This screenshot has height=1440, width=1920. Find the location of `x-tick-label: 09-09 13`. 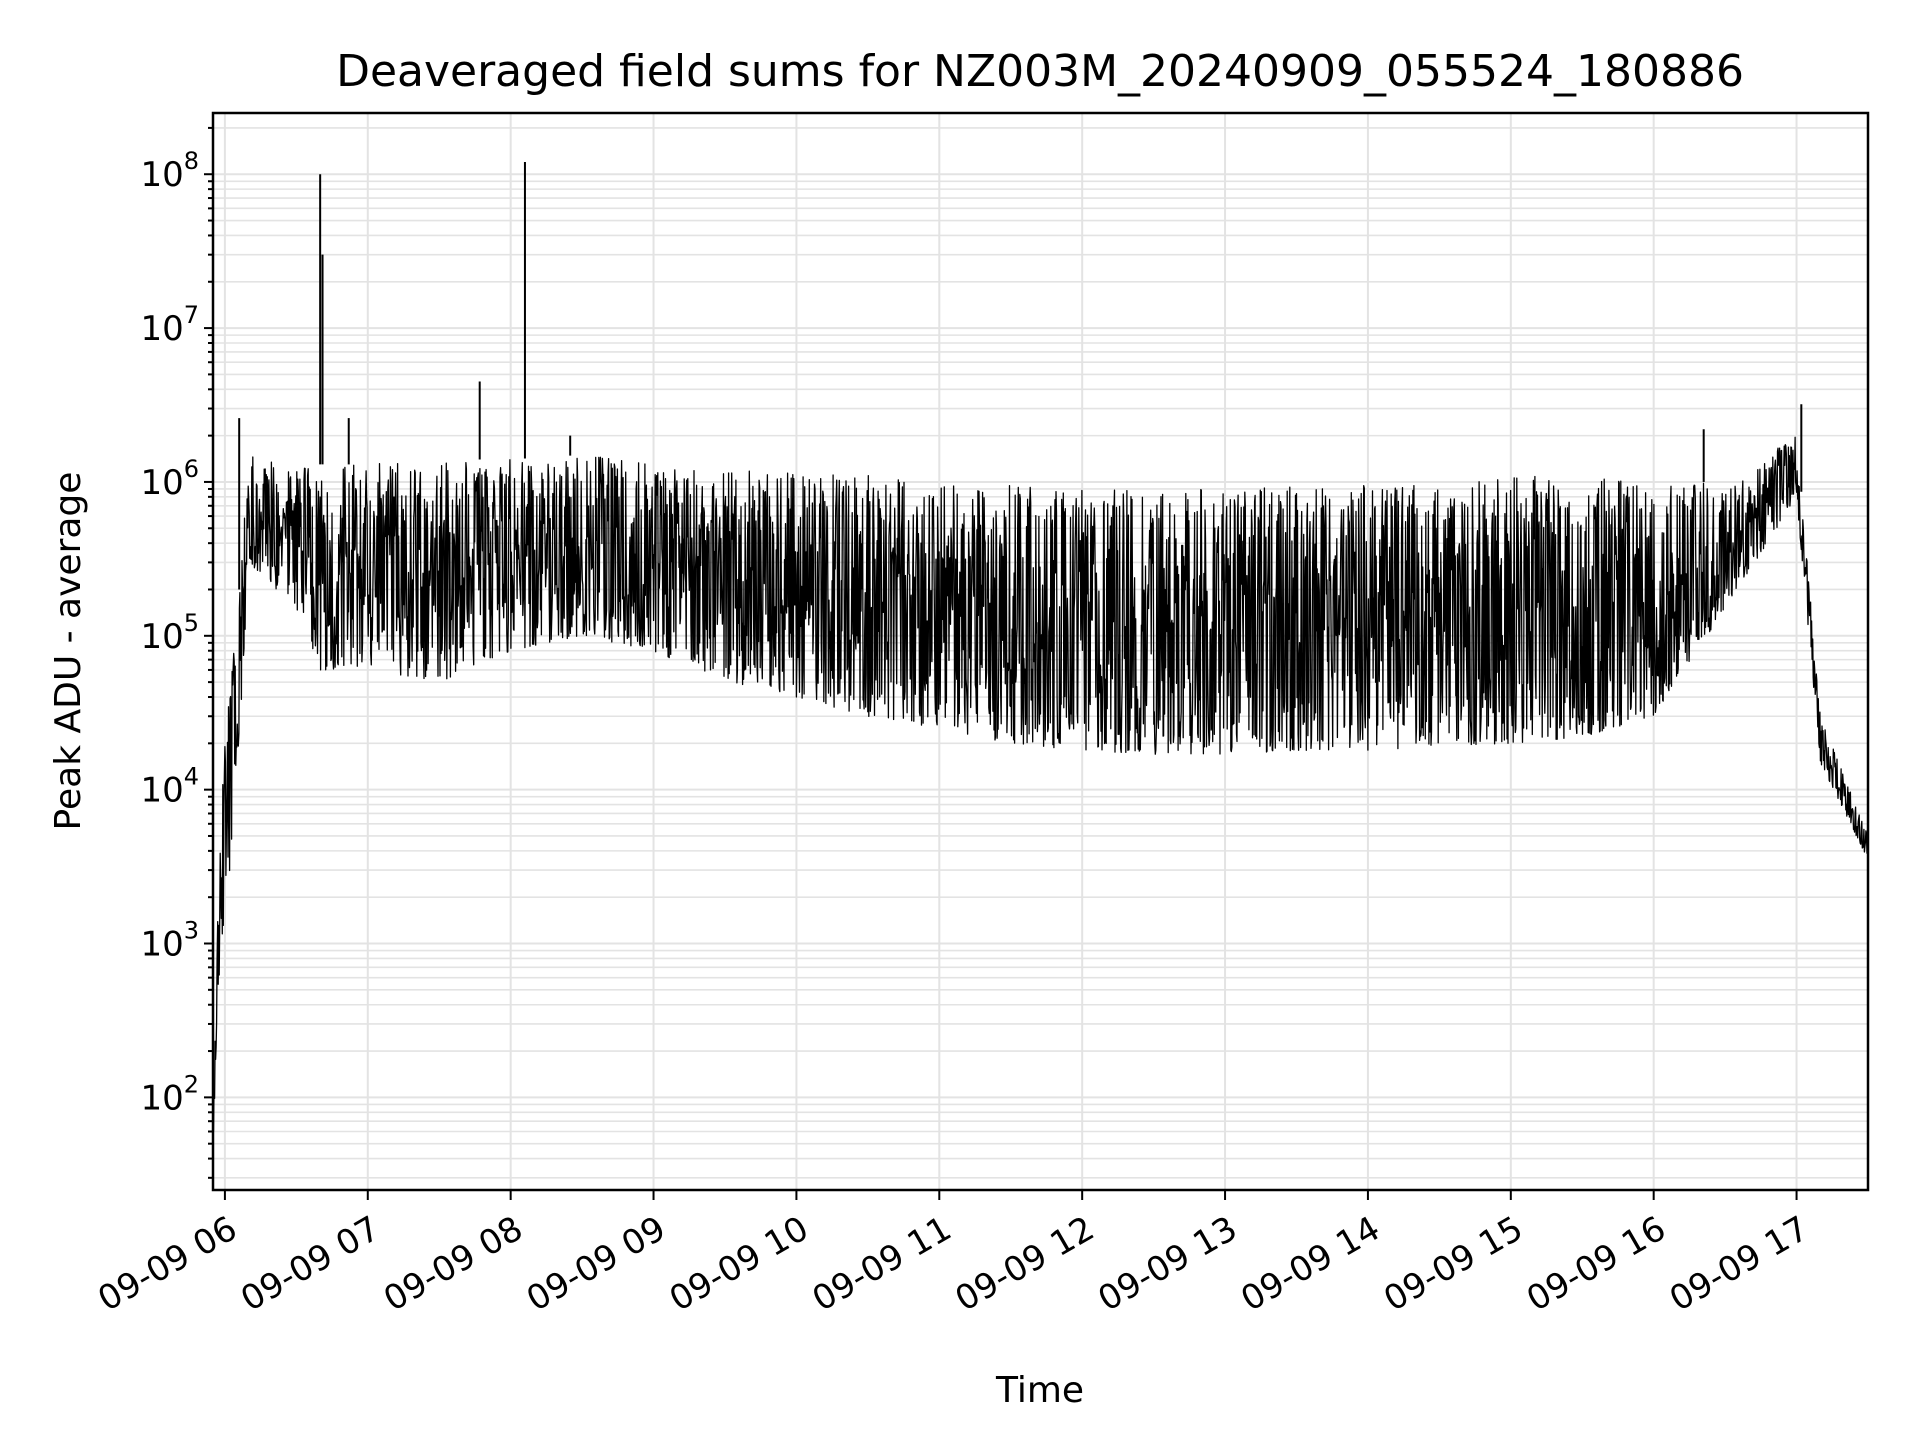

x-tick-label: 09-09 13 is located at coordinates (1168, 1264).